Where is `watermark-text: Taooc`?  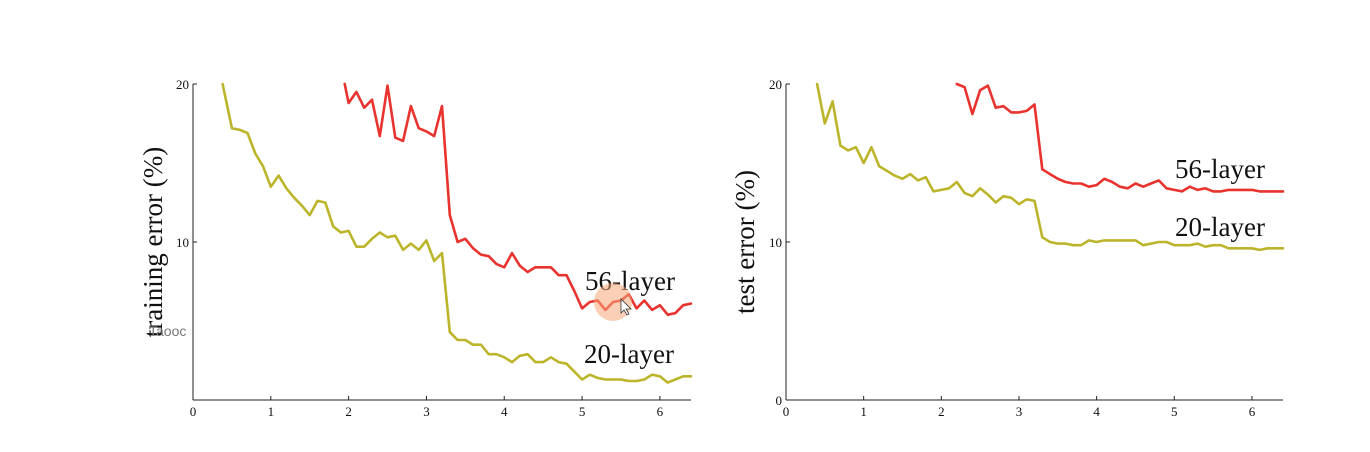
watermark-text: Taooc is located at coordinates (167, 331).